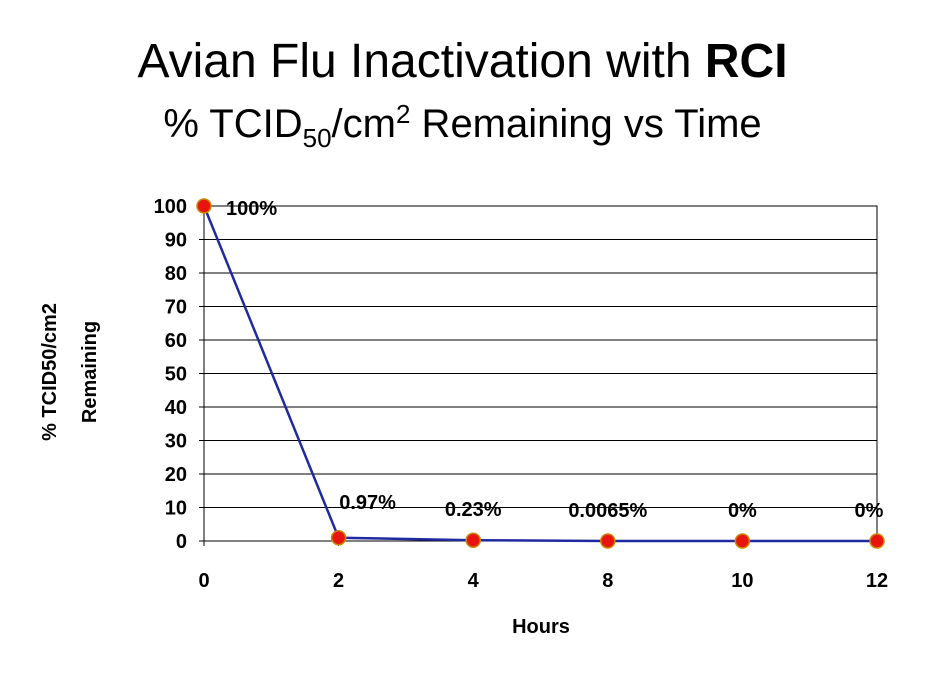 This screenshot has width=950, height=675. What do you see at coordinates (50, 372) in the screenshot?
I see `y-axis-label-line1: % TCID50/cm2` at bounding box center [50, 372].